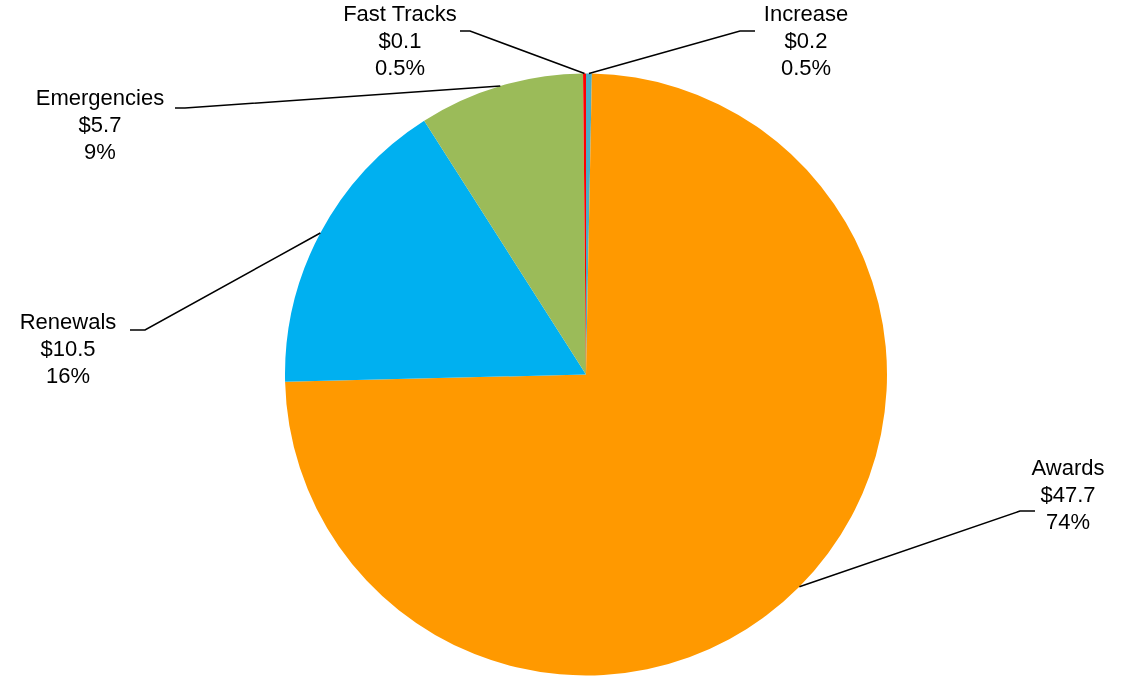 The image size is (1123, 678). Describe the element at coordinates (68, 322) in the screenshot. I see `slice-label: Renewals` at that location.